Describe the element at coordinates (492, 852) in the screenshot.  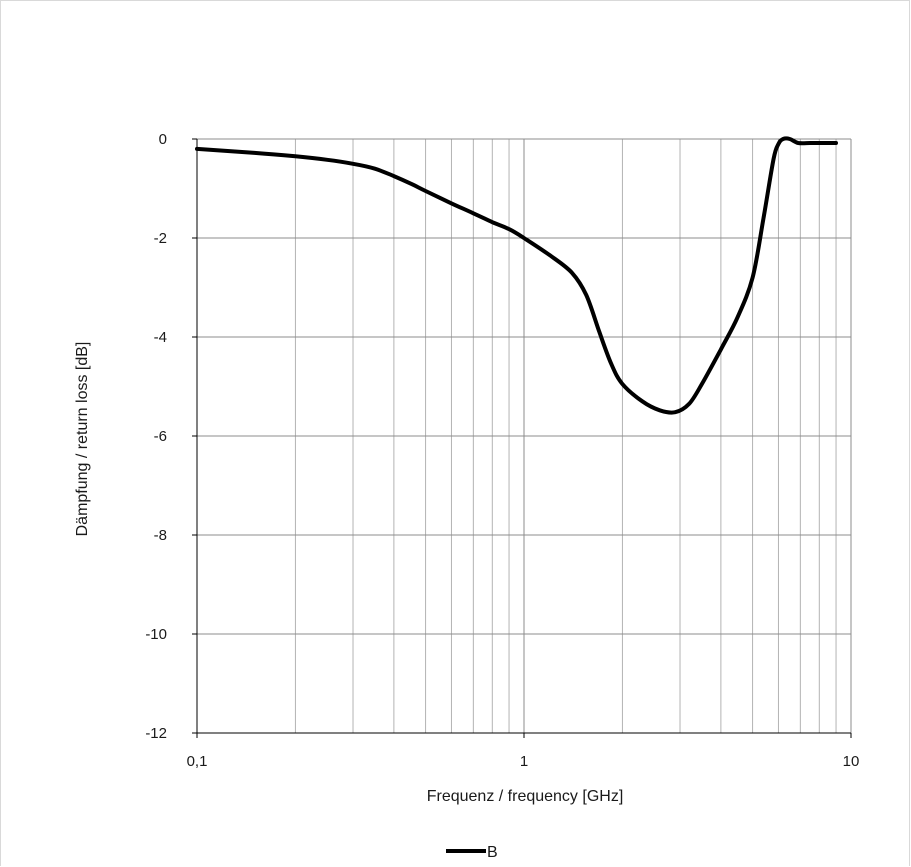
I see `legend-label-b: B` at that location.